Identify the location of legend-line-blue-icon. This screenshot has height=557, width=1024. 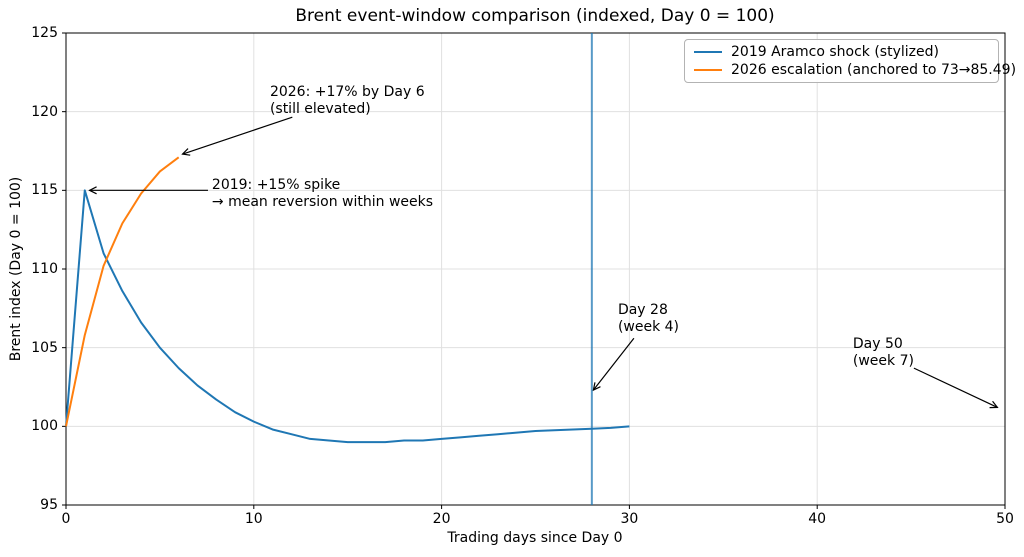
(708, 52).